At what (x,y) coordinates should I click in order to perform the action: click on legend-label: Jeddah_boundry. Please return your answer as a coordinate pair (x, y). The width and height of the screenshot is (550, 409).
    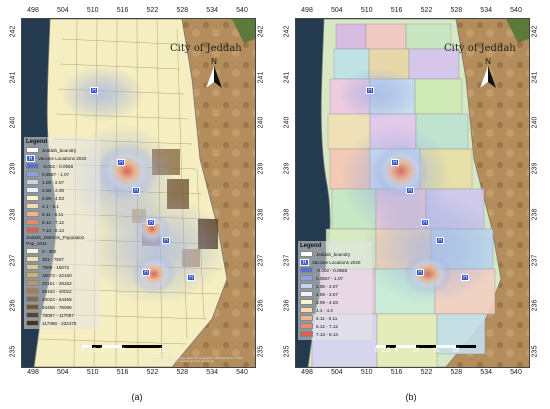
    Looking at the image, I should click on (333, 254).